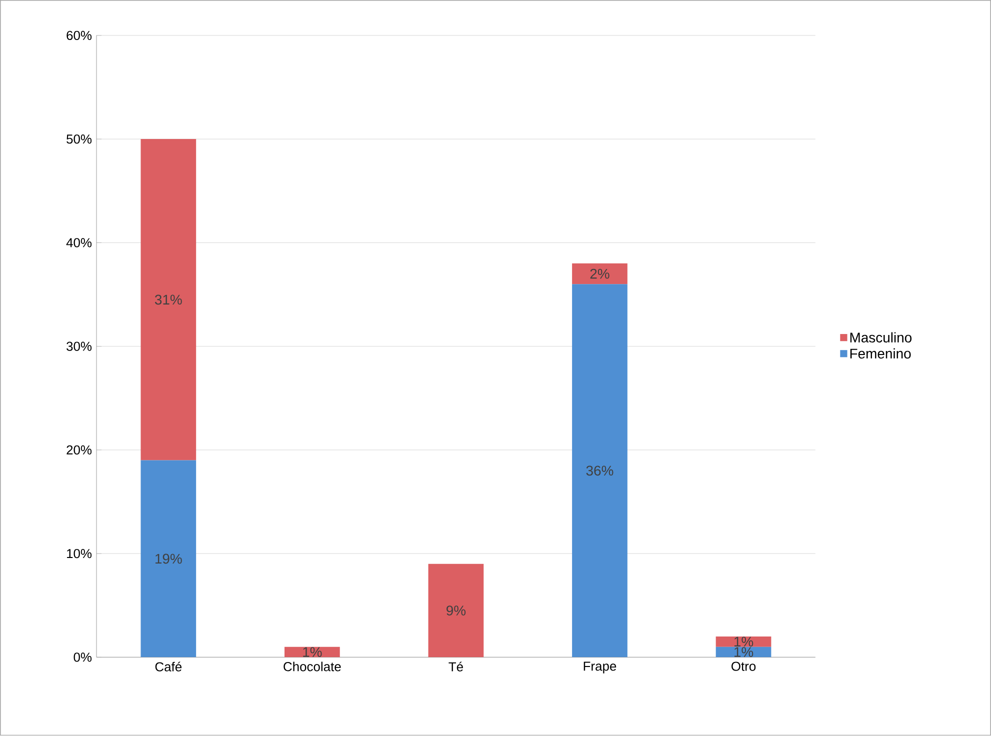  I want to click on y-tick-label: 40%, so click(79, 243).